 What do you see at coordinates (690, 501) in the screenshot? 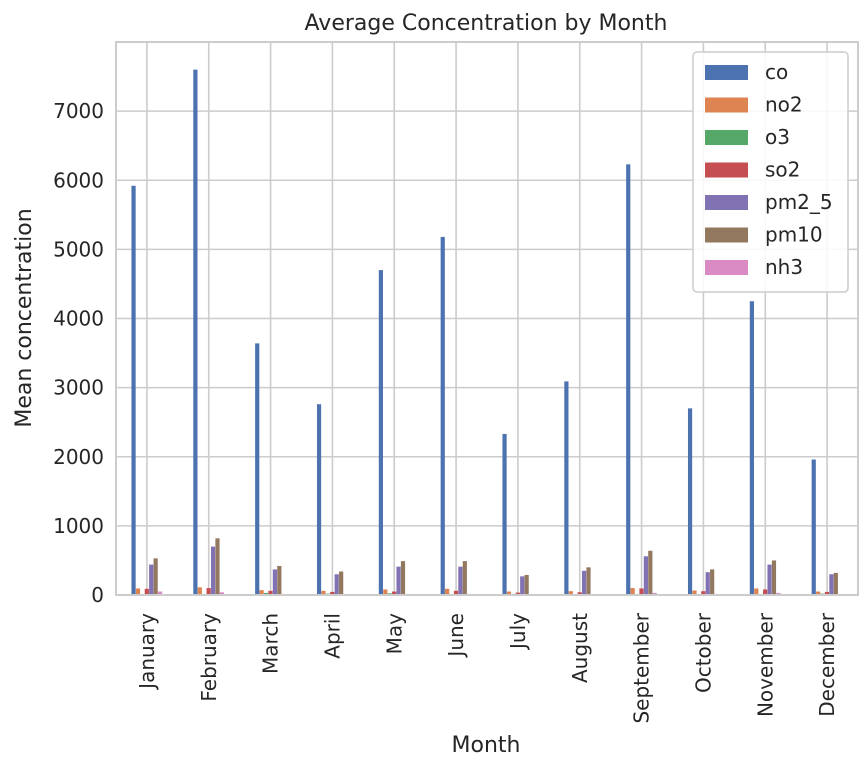
I see `bar-co-october` at bounding box center [690, 501].